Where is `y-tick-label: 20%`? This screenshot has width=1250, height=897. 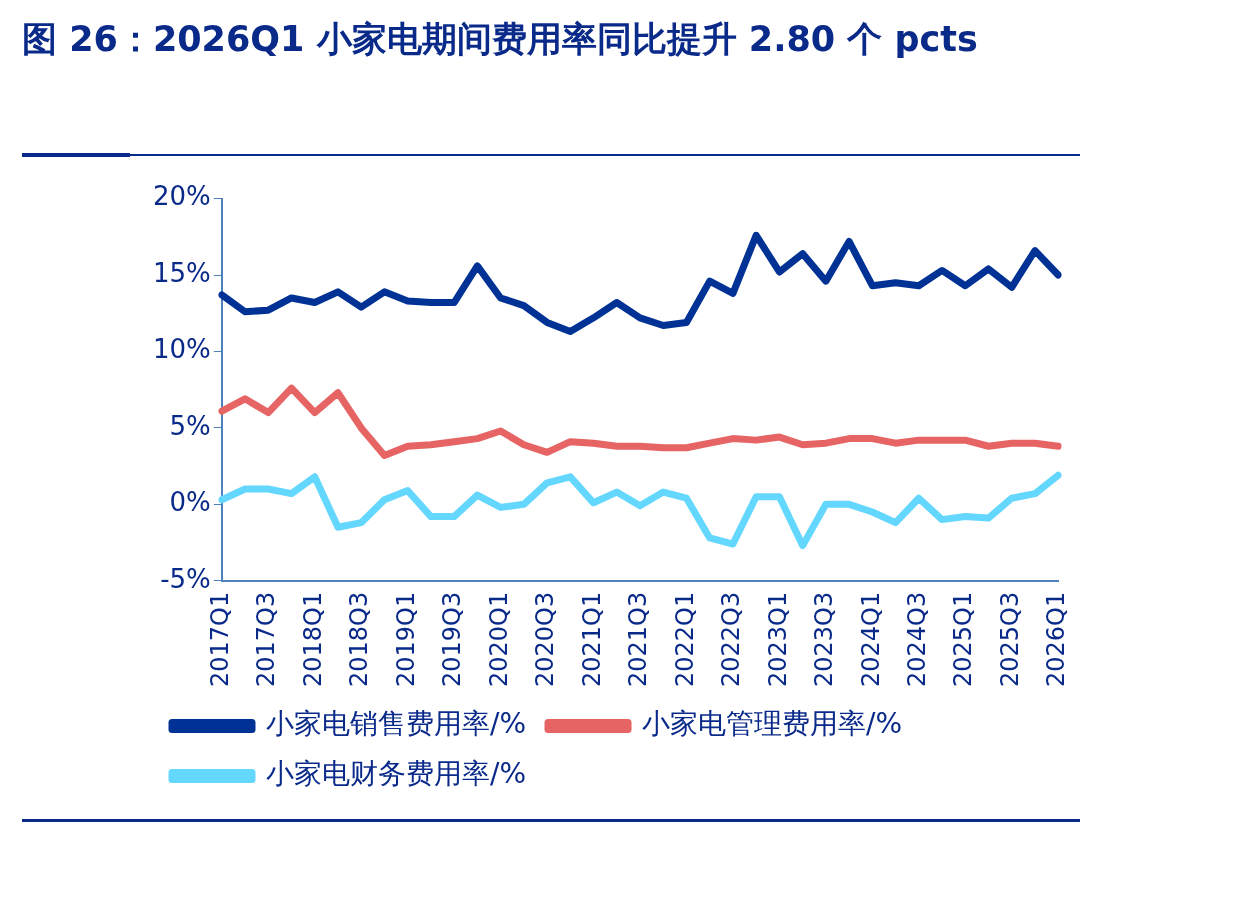 y-tick-label: 20% is located at coordinates (181, 196).